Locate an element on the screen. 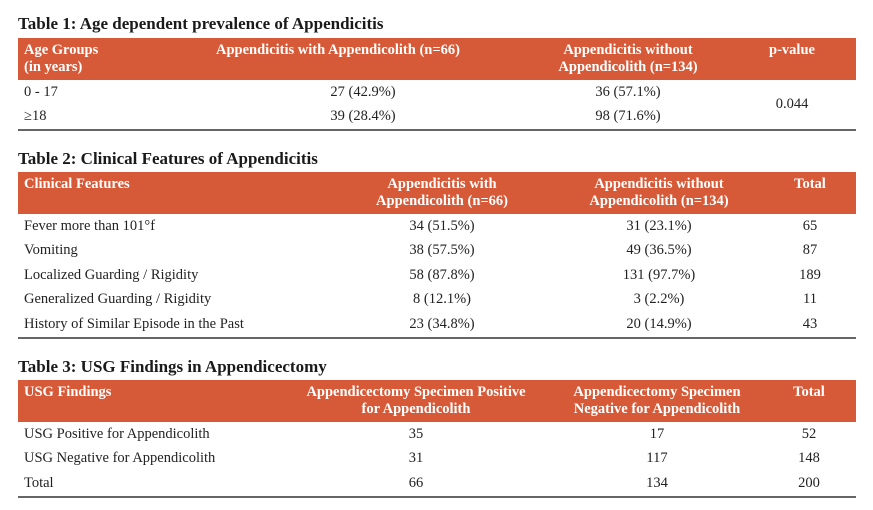  table3-cell: USG Negative for Appendicolith is located at coordinates (120, 458).